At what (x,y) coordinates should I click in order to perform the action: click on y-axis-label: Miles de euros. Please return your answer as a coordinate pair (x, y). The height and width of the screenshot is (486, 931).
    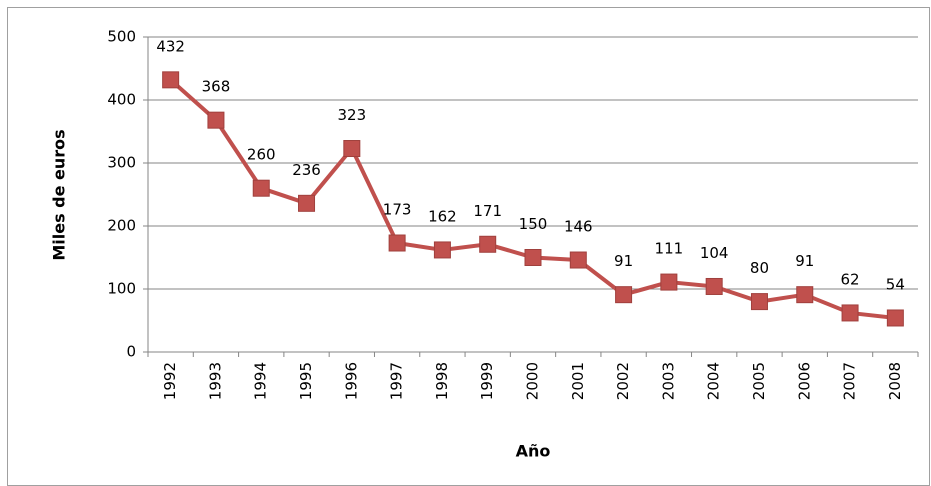
    Looking at the image, I should click on (59, 194).